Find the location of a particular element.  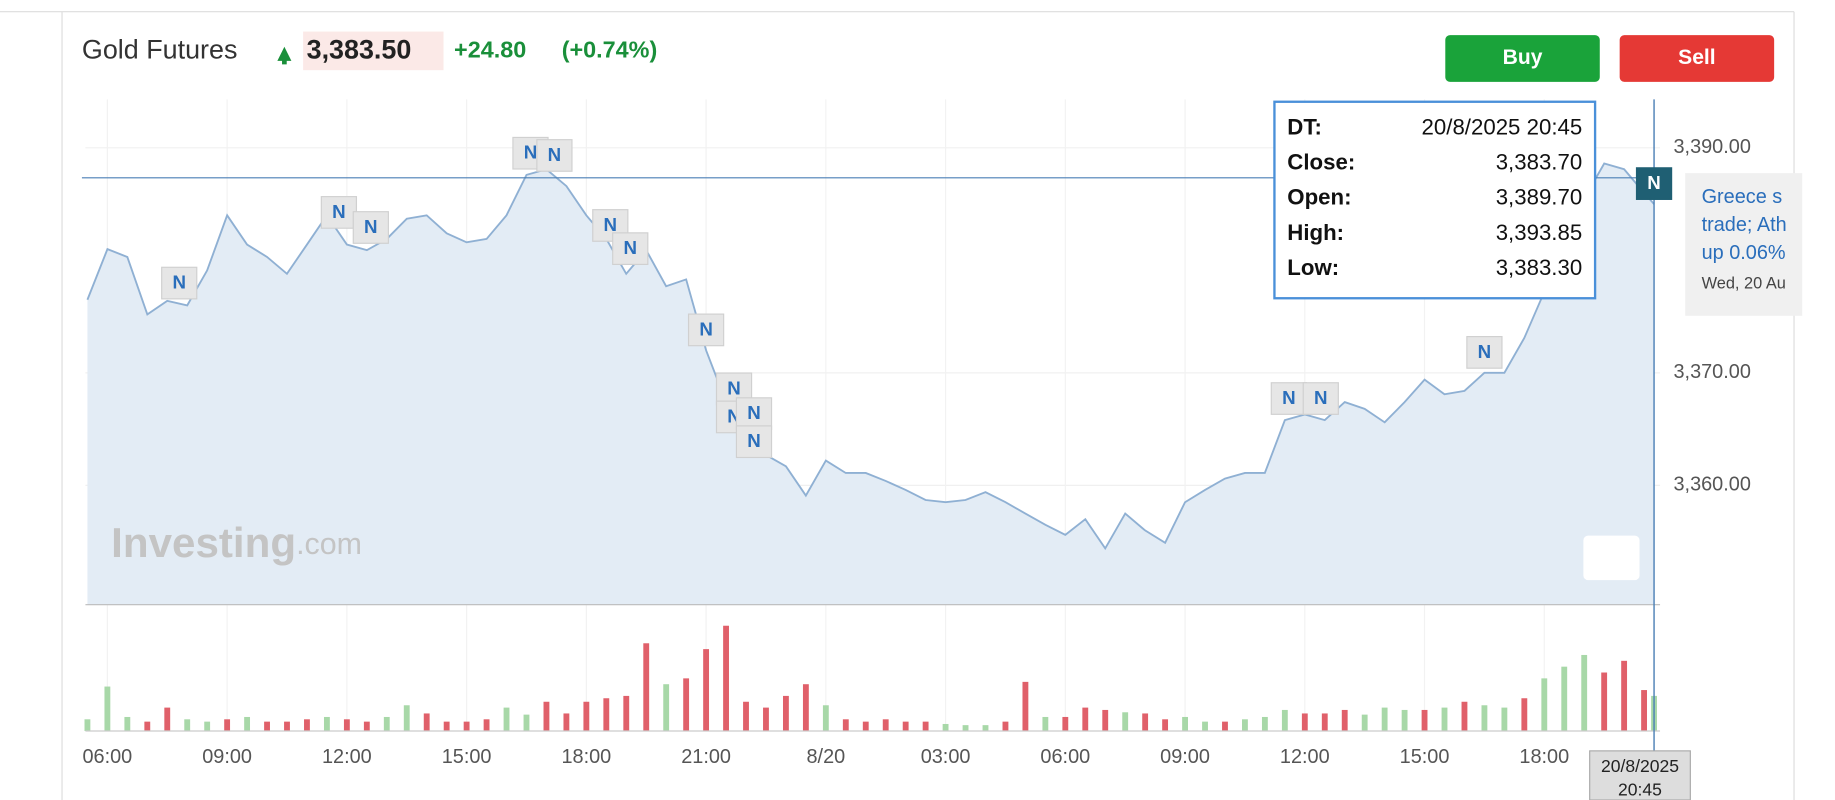

tooltip-label: Low: is located at coordinates (1313, 267).